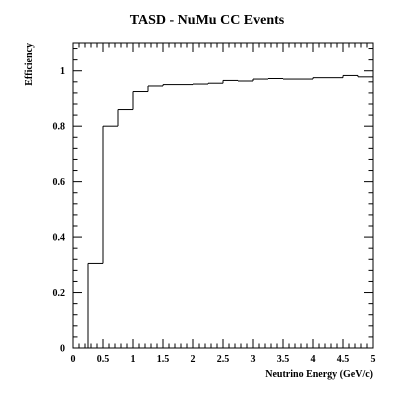 Image resolution: width=415 pixels, height=415 pixels. Describe the element at coordinates (373, 359) in the screenshot. I see `x-tick-label: 5` at that location.